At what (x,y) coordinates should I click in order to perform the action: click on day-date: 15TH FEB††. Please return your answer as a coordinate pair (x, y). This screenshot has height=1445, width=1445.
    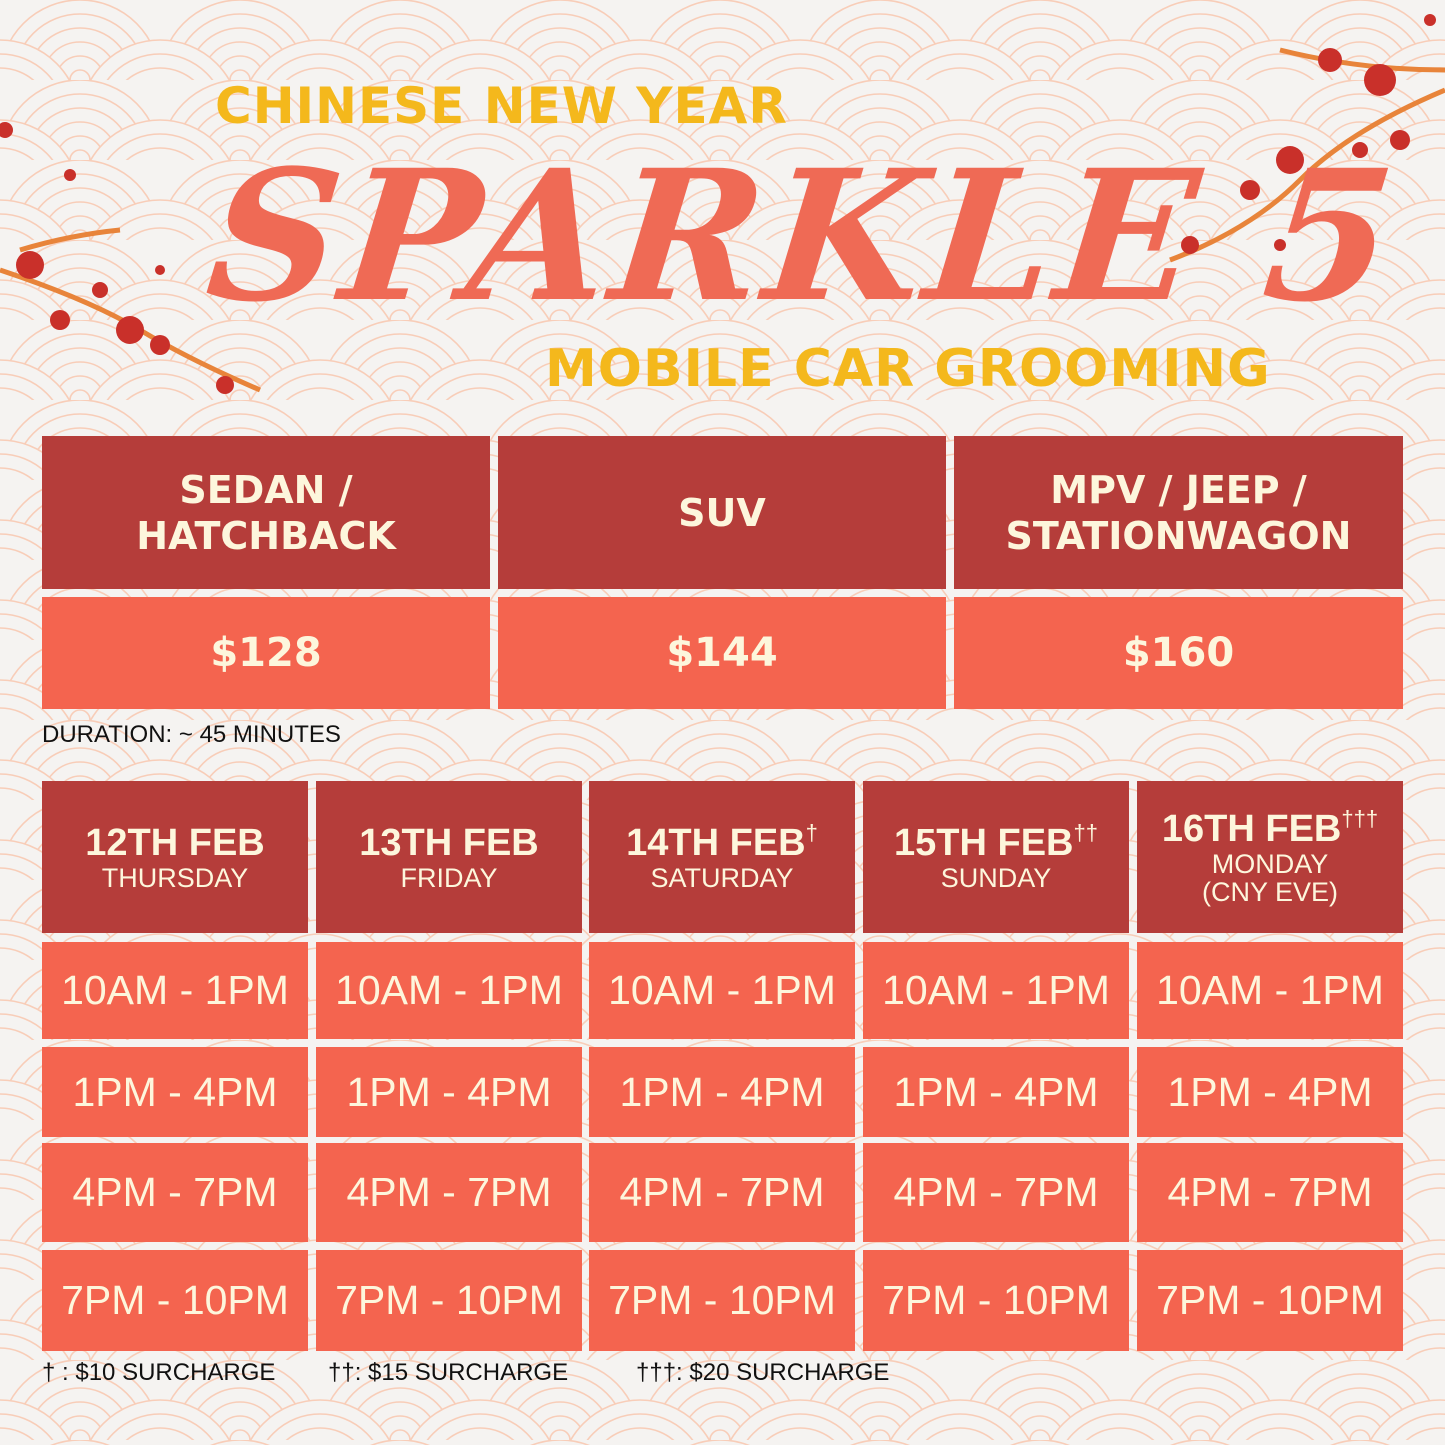
    Looking at the image, I should click on (996, 842).